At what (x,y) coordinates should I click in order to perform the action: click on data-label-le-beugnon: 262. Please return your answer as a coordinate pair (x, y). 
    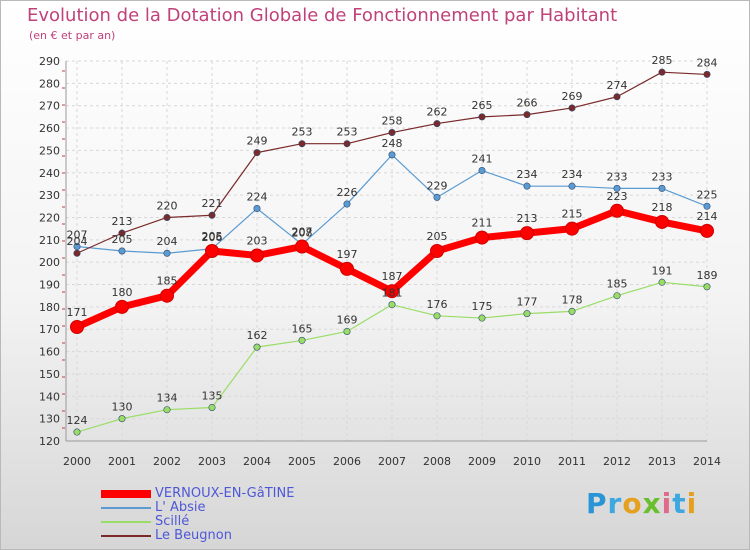
    Looking at the image, I should click on (437, 112).